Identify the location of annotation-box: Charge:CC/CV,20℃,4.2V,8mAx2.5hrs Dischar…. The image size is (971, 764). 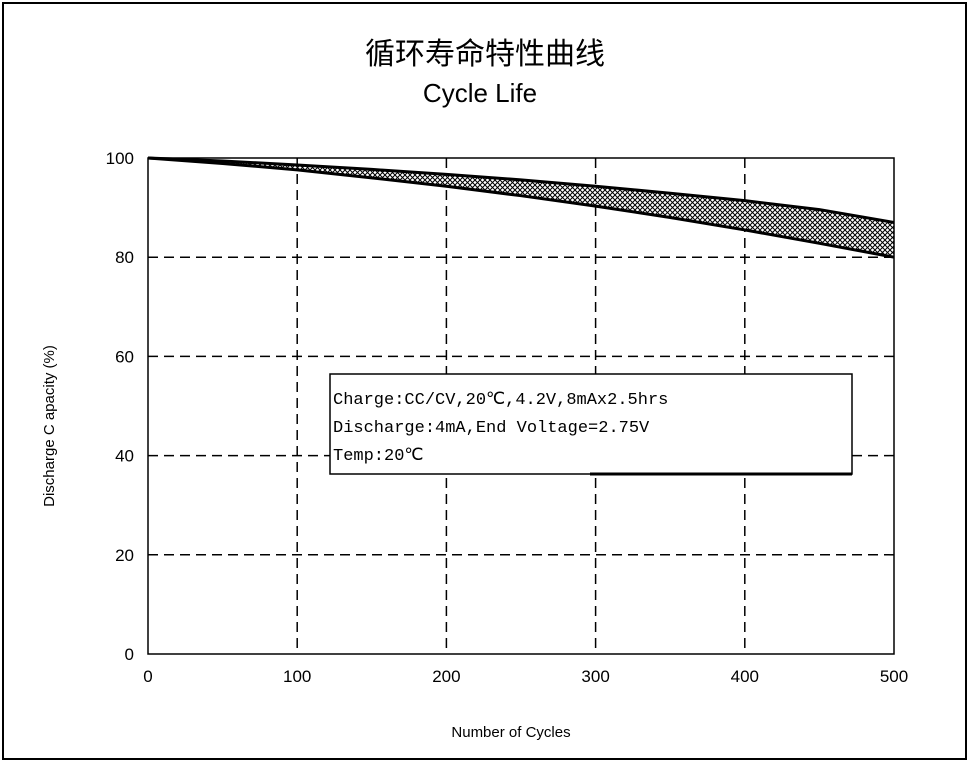
(591, 424).